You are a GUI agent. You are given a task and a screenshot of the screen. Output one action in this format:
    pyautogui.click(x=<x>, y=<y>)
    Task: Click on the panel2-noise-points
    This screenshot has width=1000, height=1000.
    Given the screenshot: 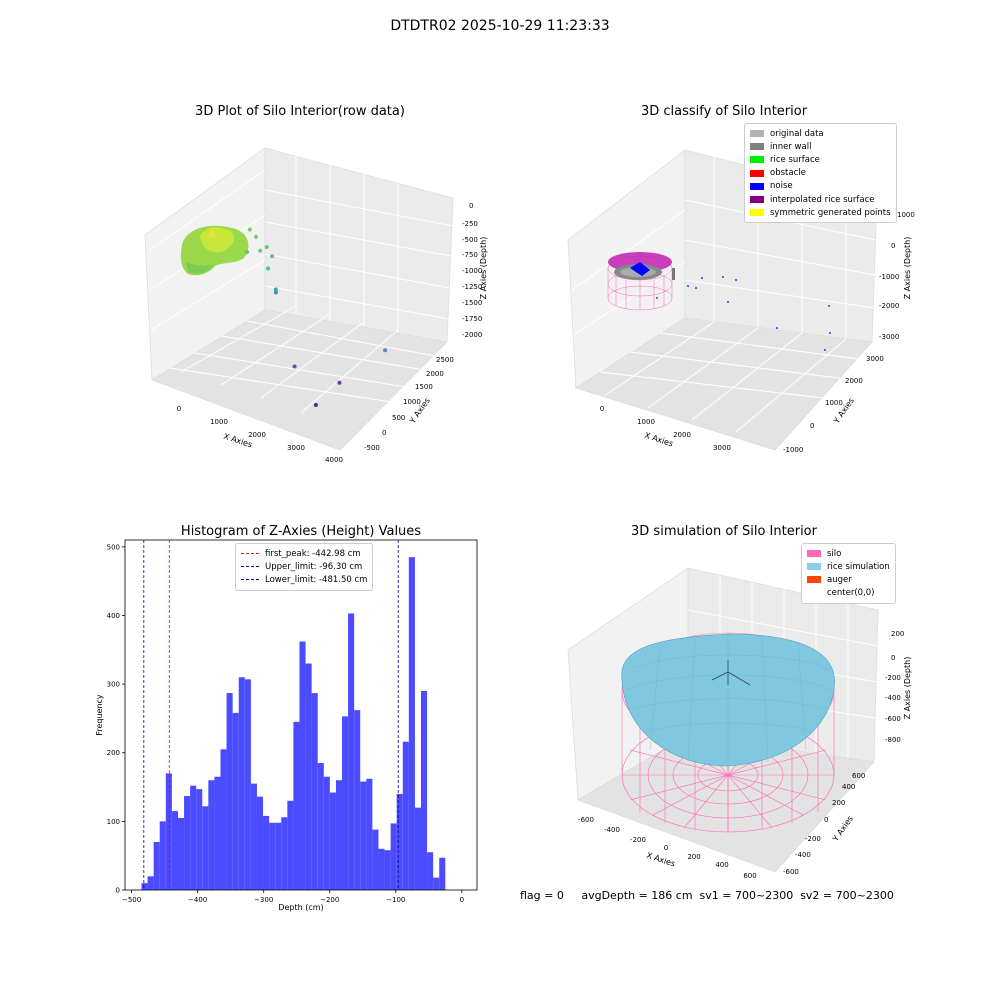 What is the action you would take?
    pyautogui.click(x=743, y=313)
    